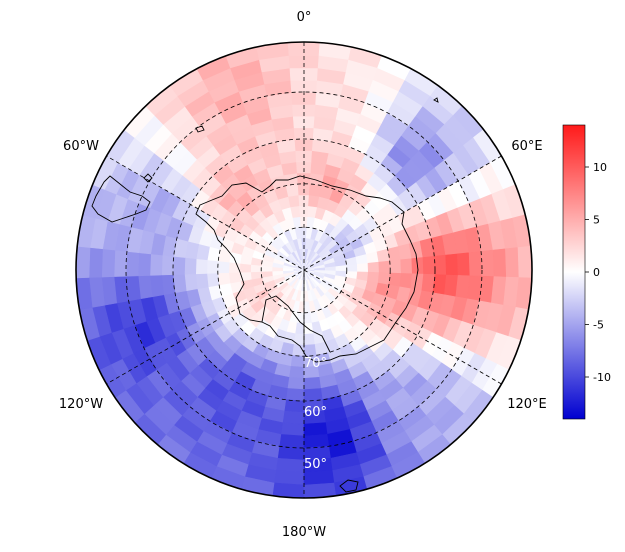 This screenshot has height=552, width=625. What do you see at coordinates (296, 324) in the screenshot?
I see `ross-shelf` at bounding box center [296, 324].